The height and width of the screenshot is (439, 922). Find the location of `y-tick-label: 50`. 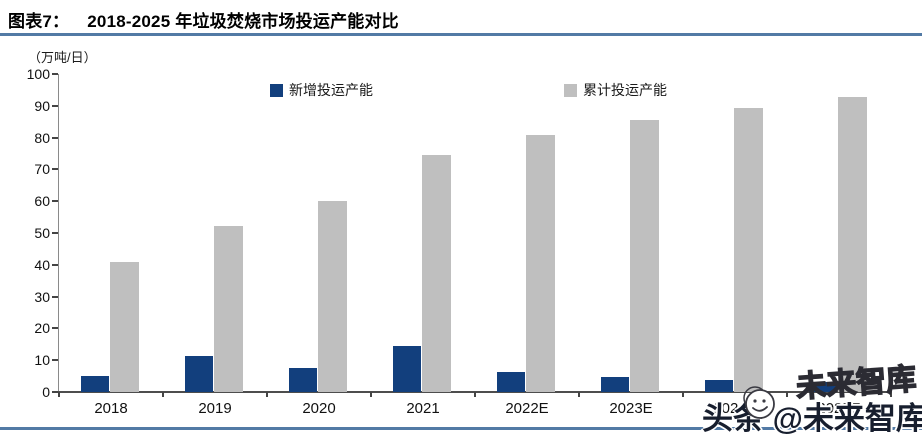

y-tick-label: 50 is located at coordinates (42, 233).